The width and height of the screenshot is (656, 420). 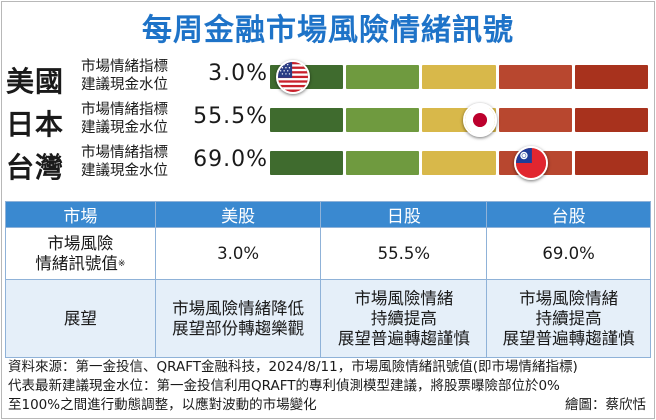 What do you see at coordinates (329, 405) in the screenshot?
I see `note-last-line: 至100%之間進行動態調整，以應對波動的市場變化 繪圖：蔡欣恬` at bounding box center [329, 405].